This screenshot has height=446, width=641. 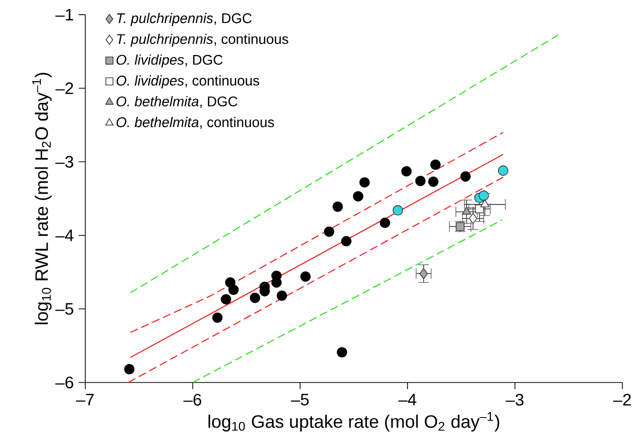 What do you see at coordinates (407, 400) in the screenshot?
I see `x-tick-label: –4` at bounding box center [407, 400].